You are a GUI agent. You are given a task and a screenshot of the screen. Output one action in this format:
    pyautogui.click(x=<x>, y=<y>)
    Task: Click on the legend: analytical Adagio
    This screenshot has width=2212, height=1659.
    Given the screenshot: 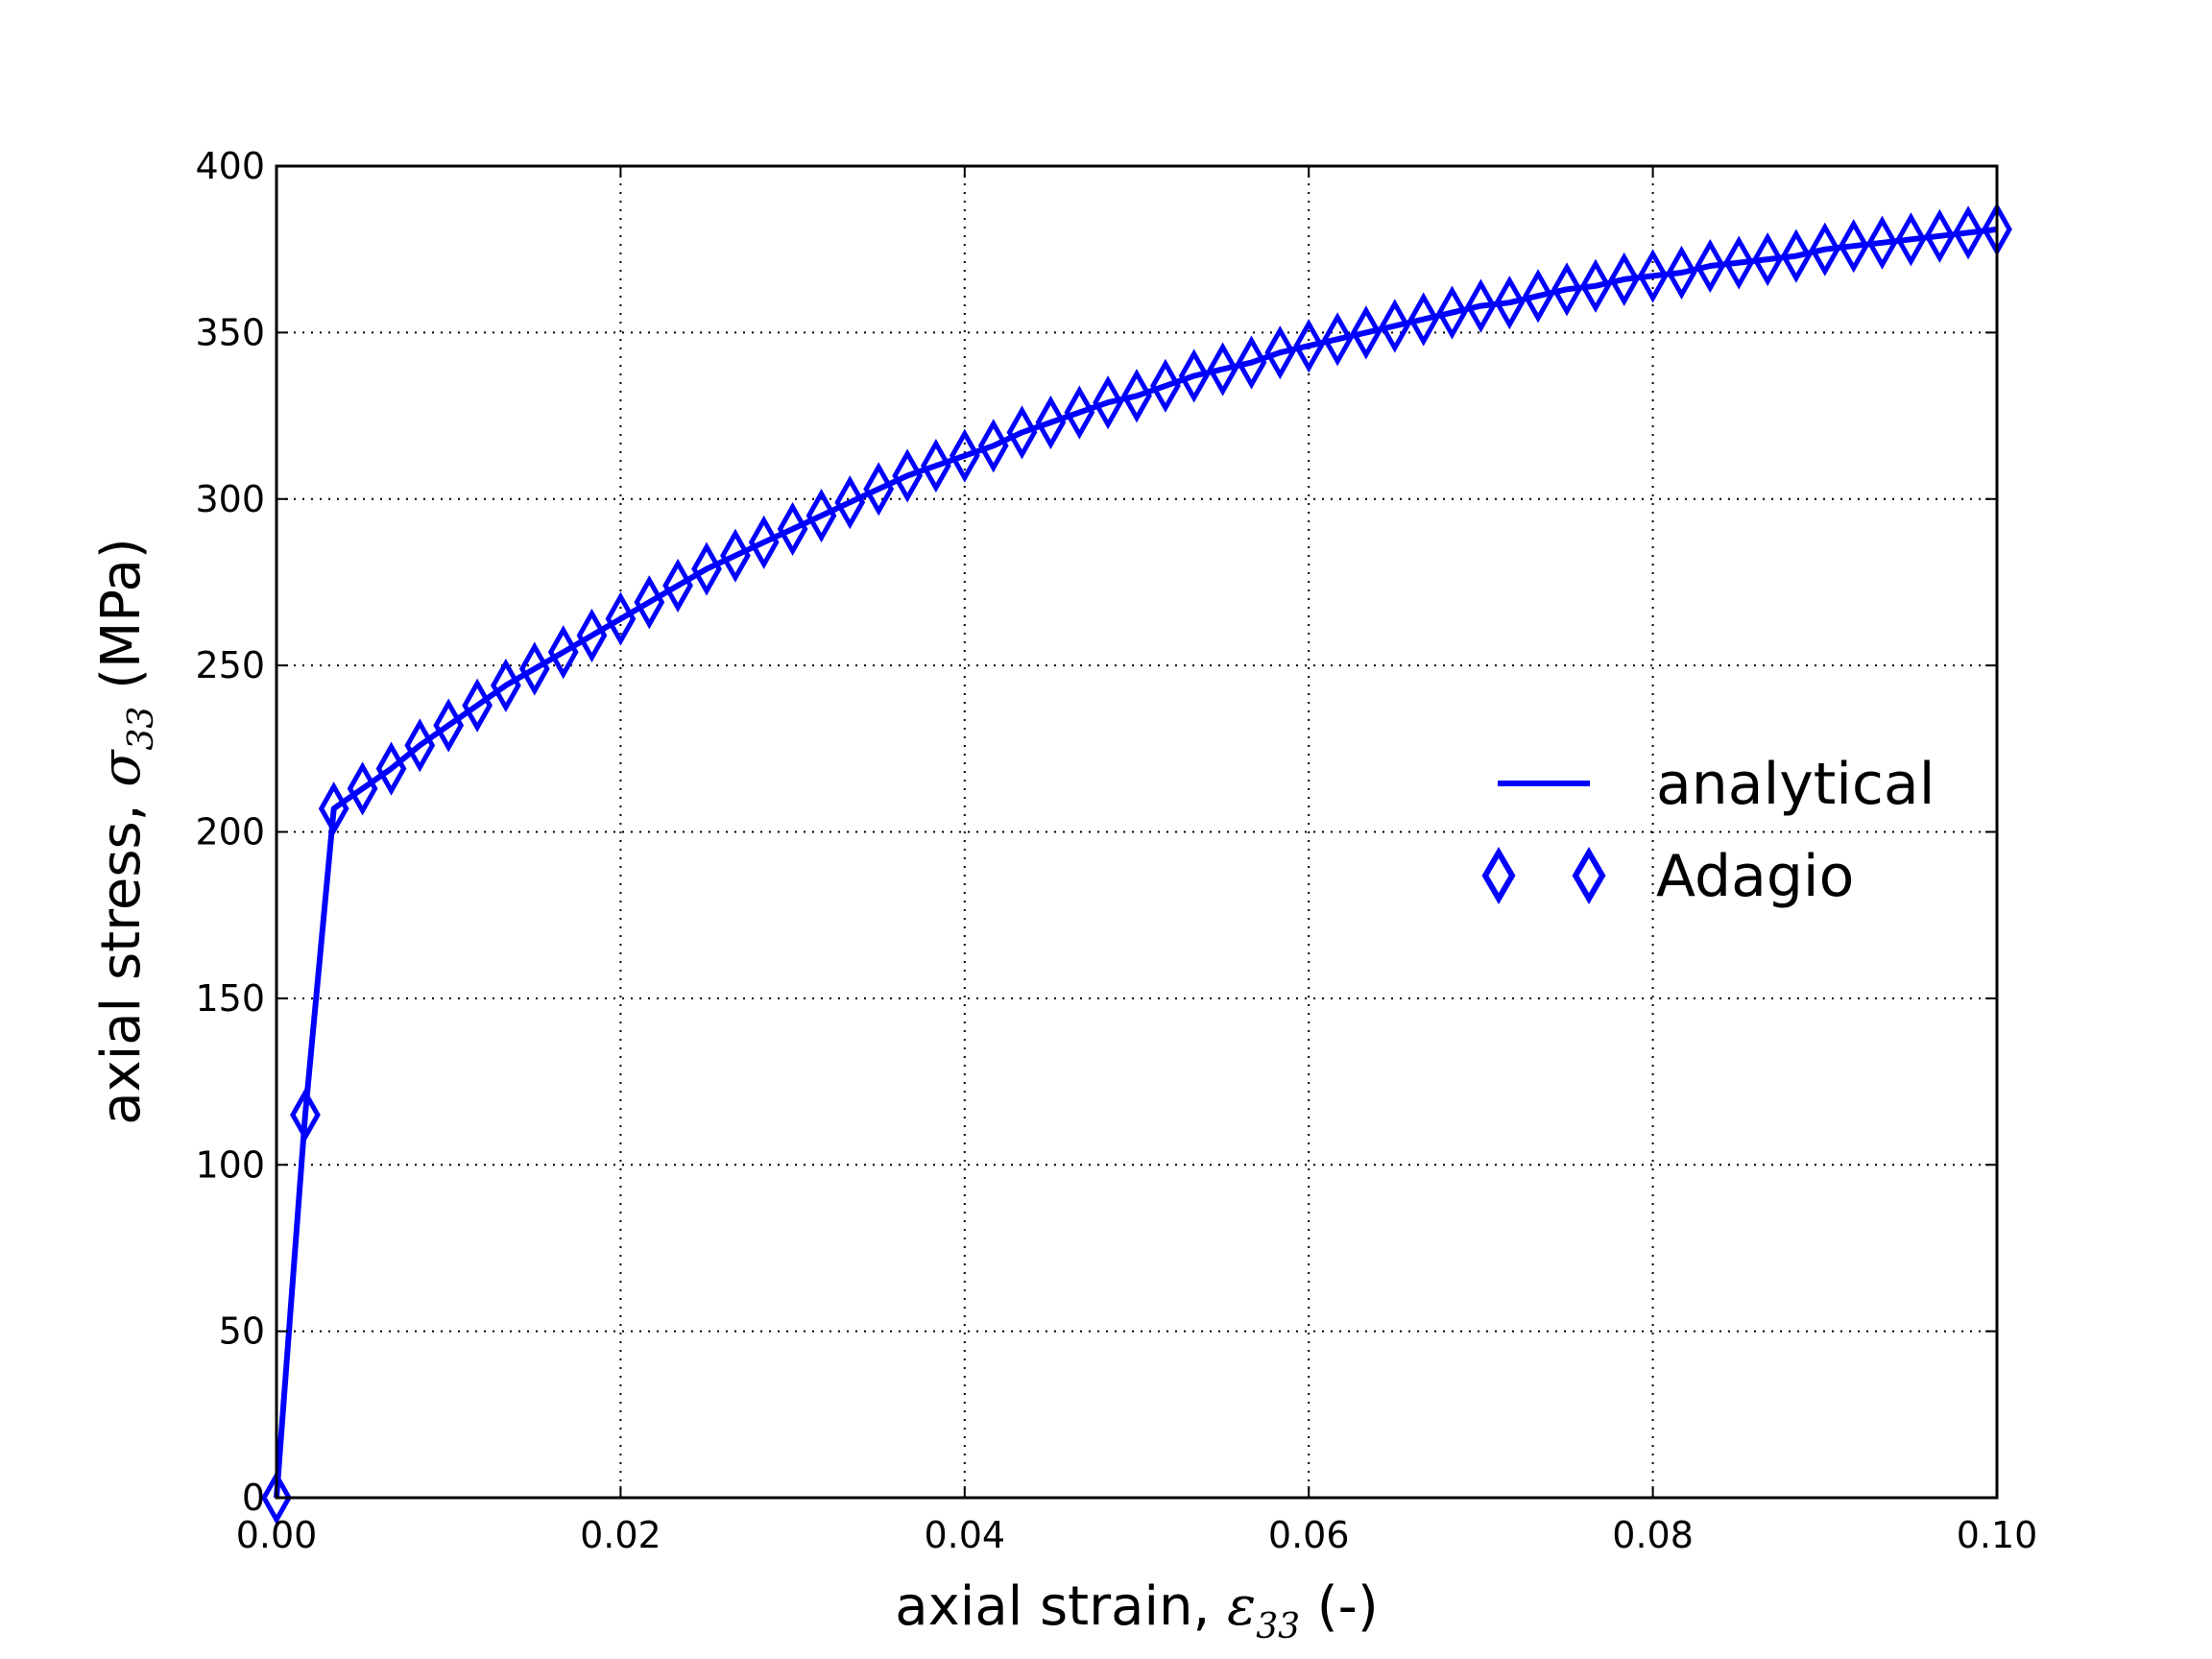 What is the action you would take?
    pyautogui.click(x=1708, y=830)
    